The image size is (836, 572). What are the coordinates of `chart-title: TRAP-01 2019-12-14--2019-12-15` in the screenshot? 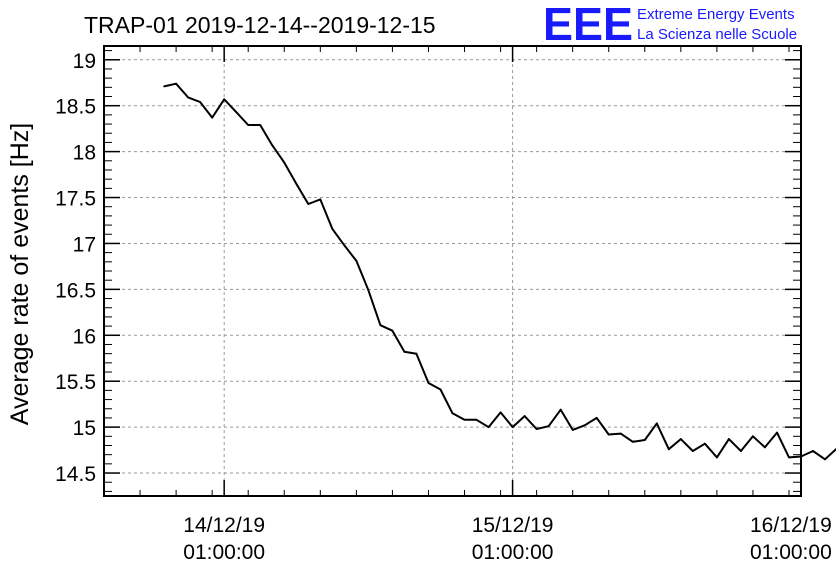 It's located at (260, 25).